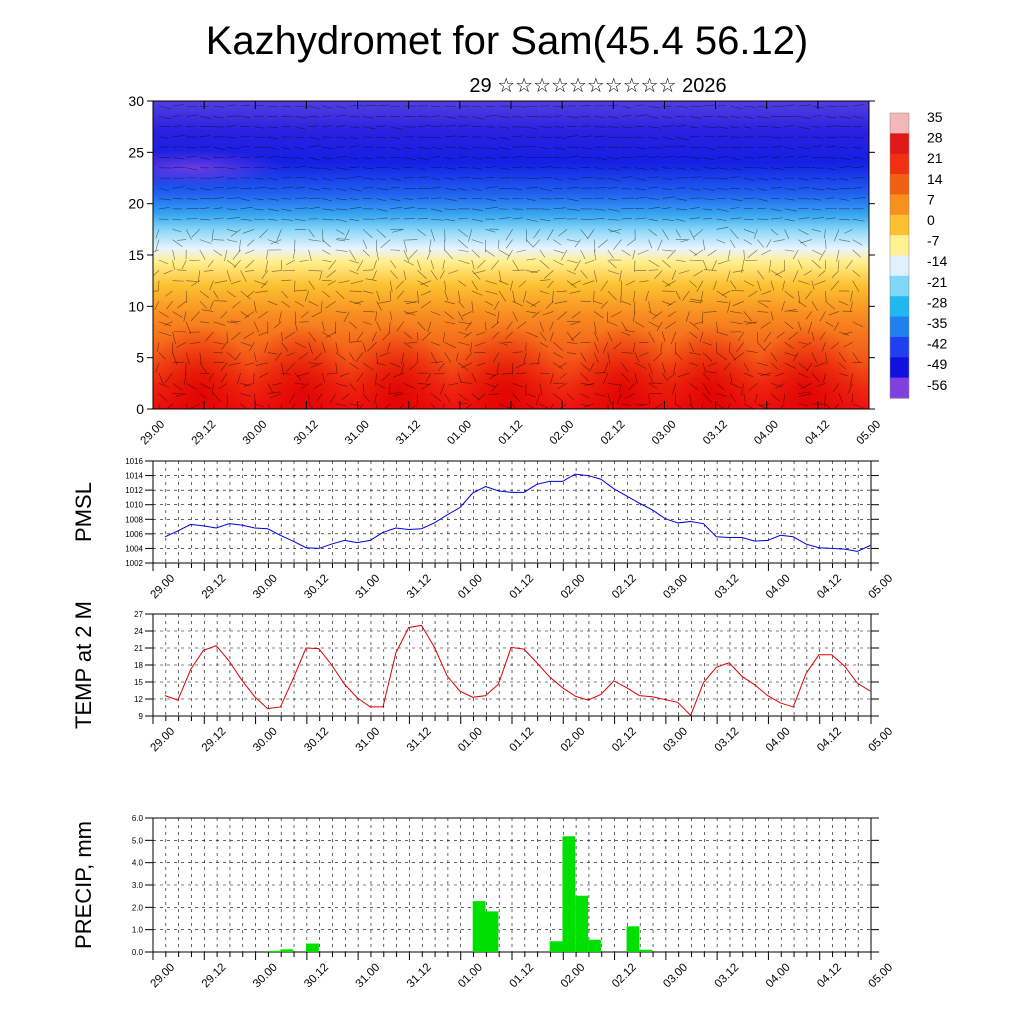 Image resolution: width=1024 pixels, height=1029 pixels. I want to click on temp-xtick-label: 03.00, so click(675, 739).